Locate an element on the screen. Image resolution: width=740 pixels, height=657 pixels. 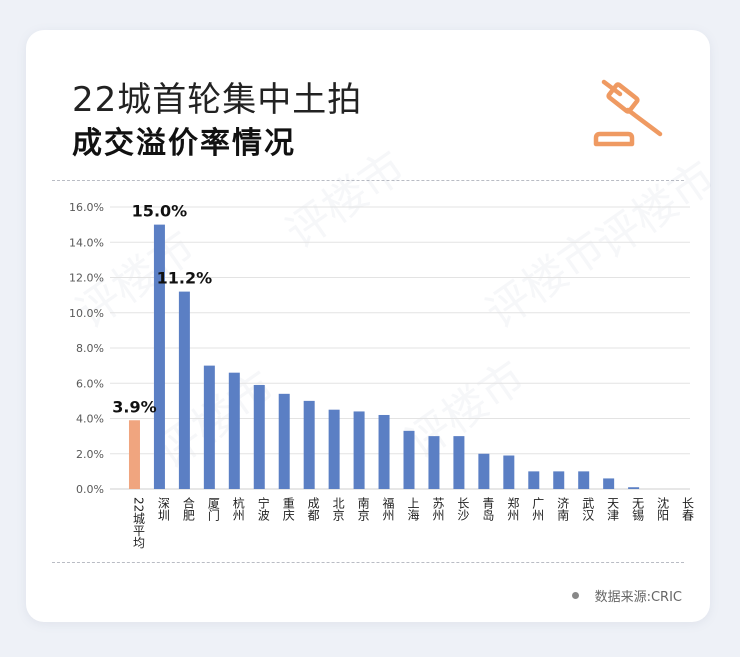
x-tick-label: 长沙 is located at coordinates (463, 509).